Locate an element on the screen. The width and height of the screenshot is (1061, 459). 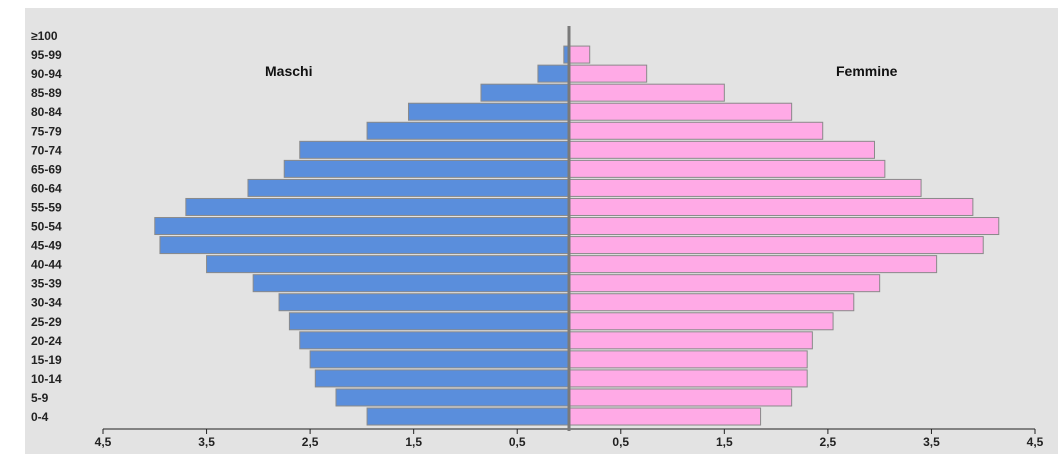
age-group-label: 45-49 is located at coordinates (46, 246).